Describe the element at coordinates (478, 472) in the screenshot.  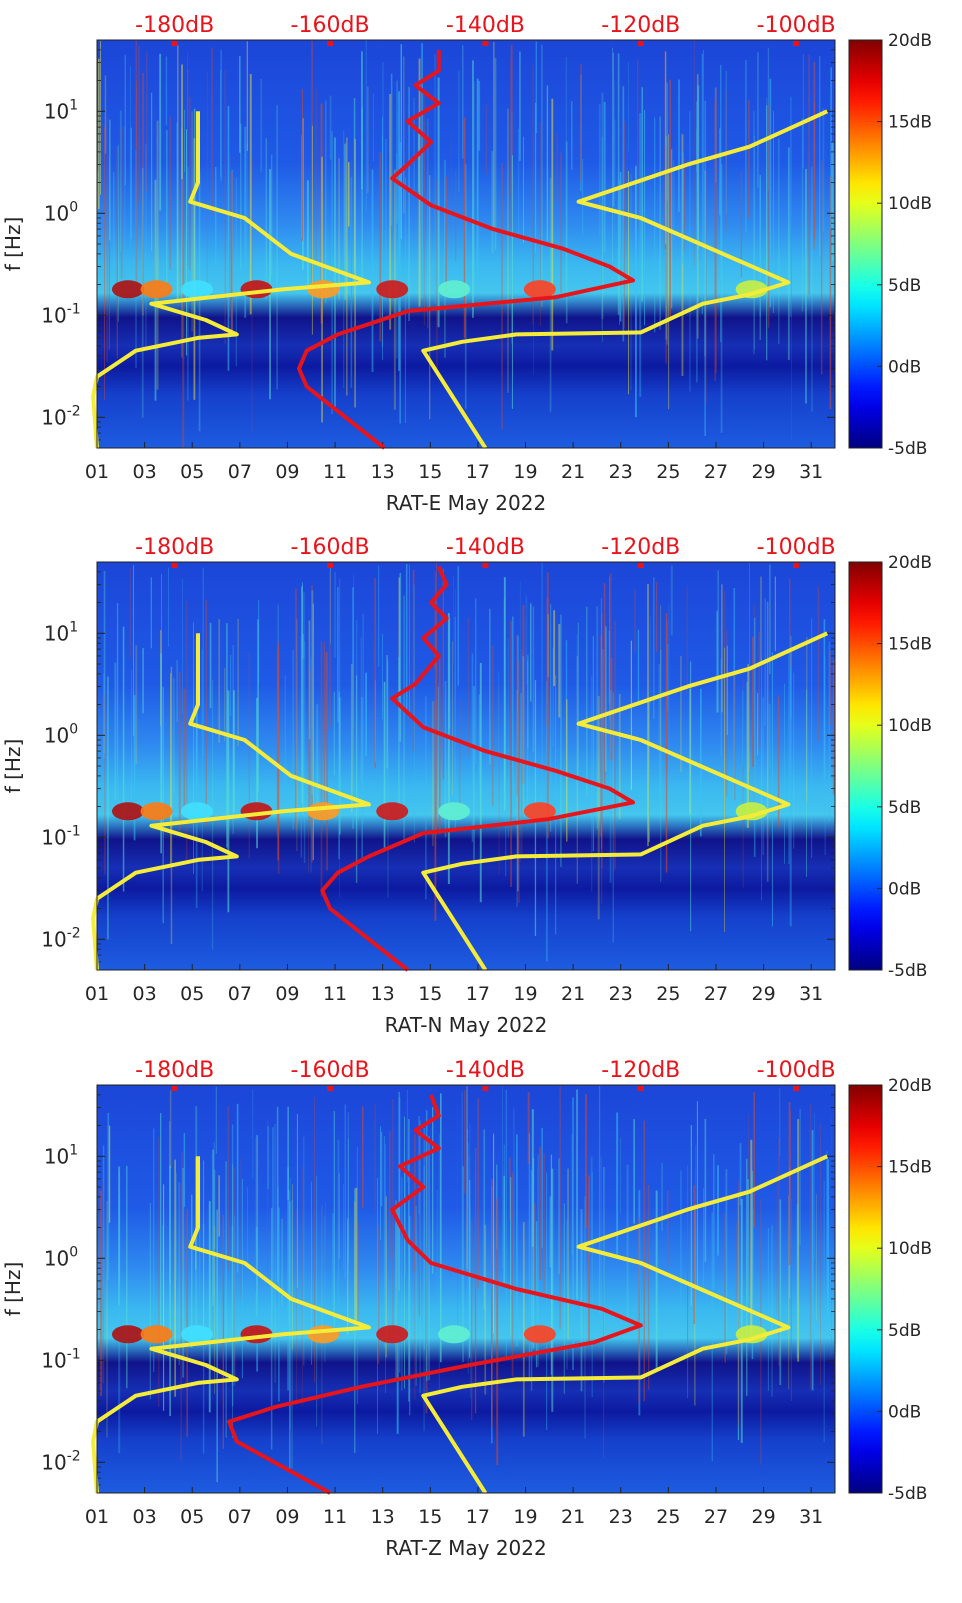
I see `x-tick-label: 17` at that location.